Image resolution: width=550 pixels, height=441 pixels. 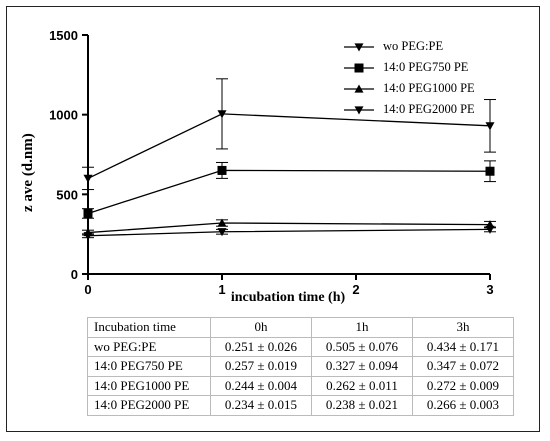 I want to click on table-cell: wo PEG:PE, so click(x=149, y=346).